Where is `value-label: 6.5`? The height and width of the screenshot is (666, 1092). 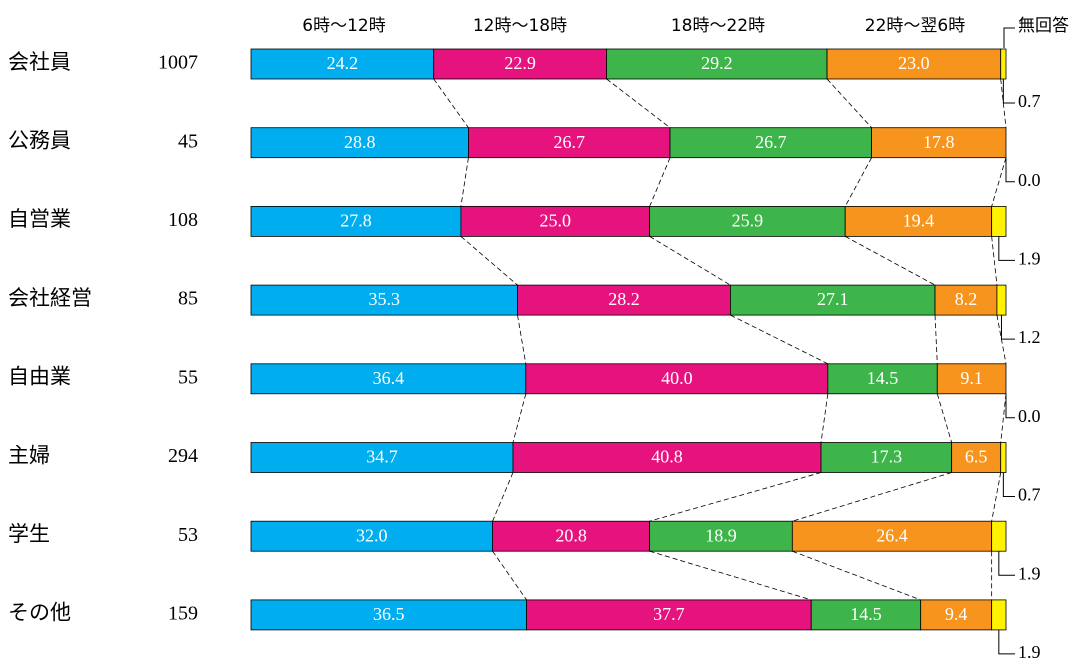
value-label: 6.5 is located at coordinates (976, 457).